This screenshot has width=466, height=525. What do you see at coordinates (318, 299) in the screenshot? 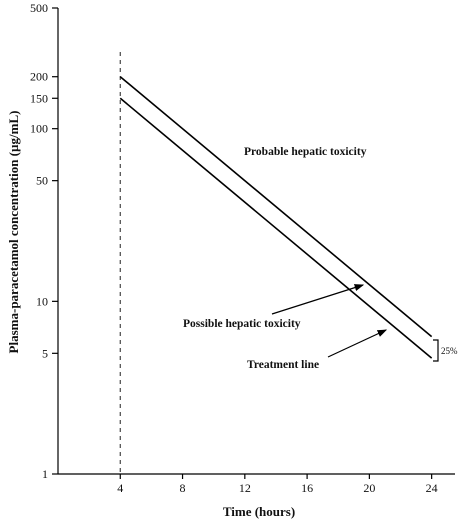
I see `possible-toxicity-arrow` at bounding box center [318, 299].